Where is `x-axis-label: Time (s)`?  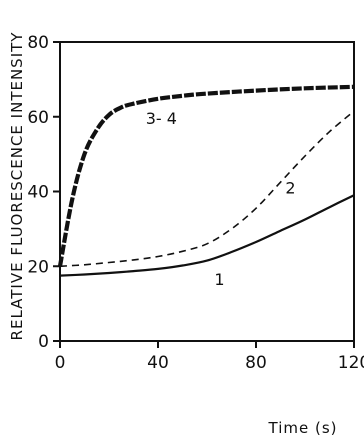
x-axis-label: Time (s) is located at coordinates (303, 428).